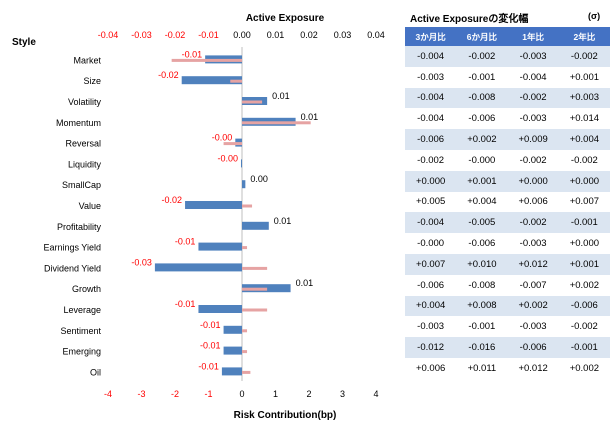  What do you see at coordinates (482, 264) in the screenshot?
I see `table-cell: +0.010` at bounding box center [482, 264].